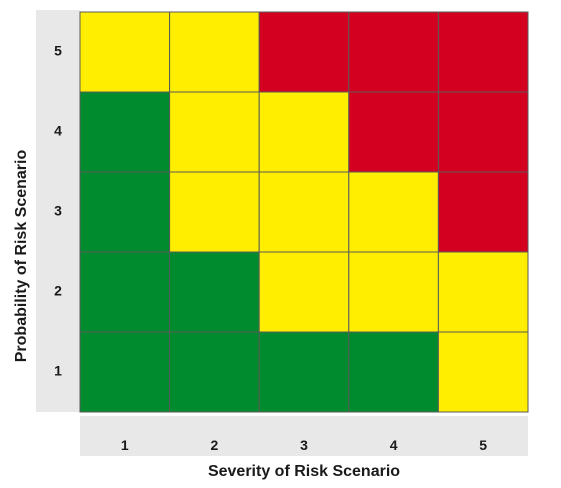 The image size is (561, 488). What do you see at coordinates (304, 52) in the screenshot?
I see `matrix-cell-p5-s3` at bounding box center [304, 52].